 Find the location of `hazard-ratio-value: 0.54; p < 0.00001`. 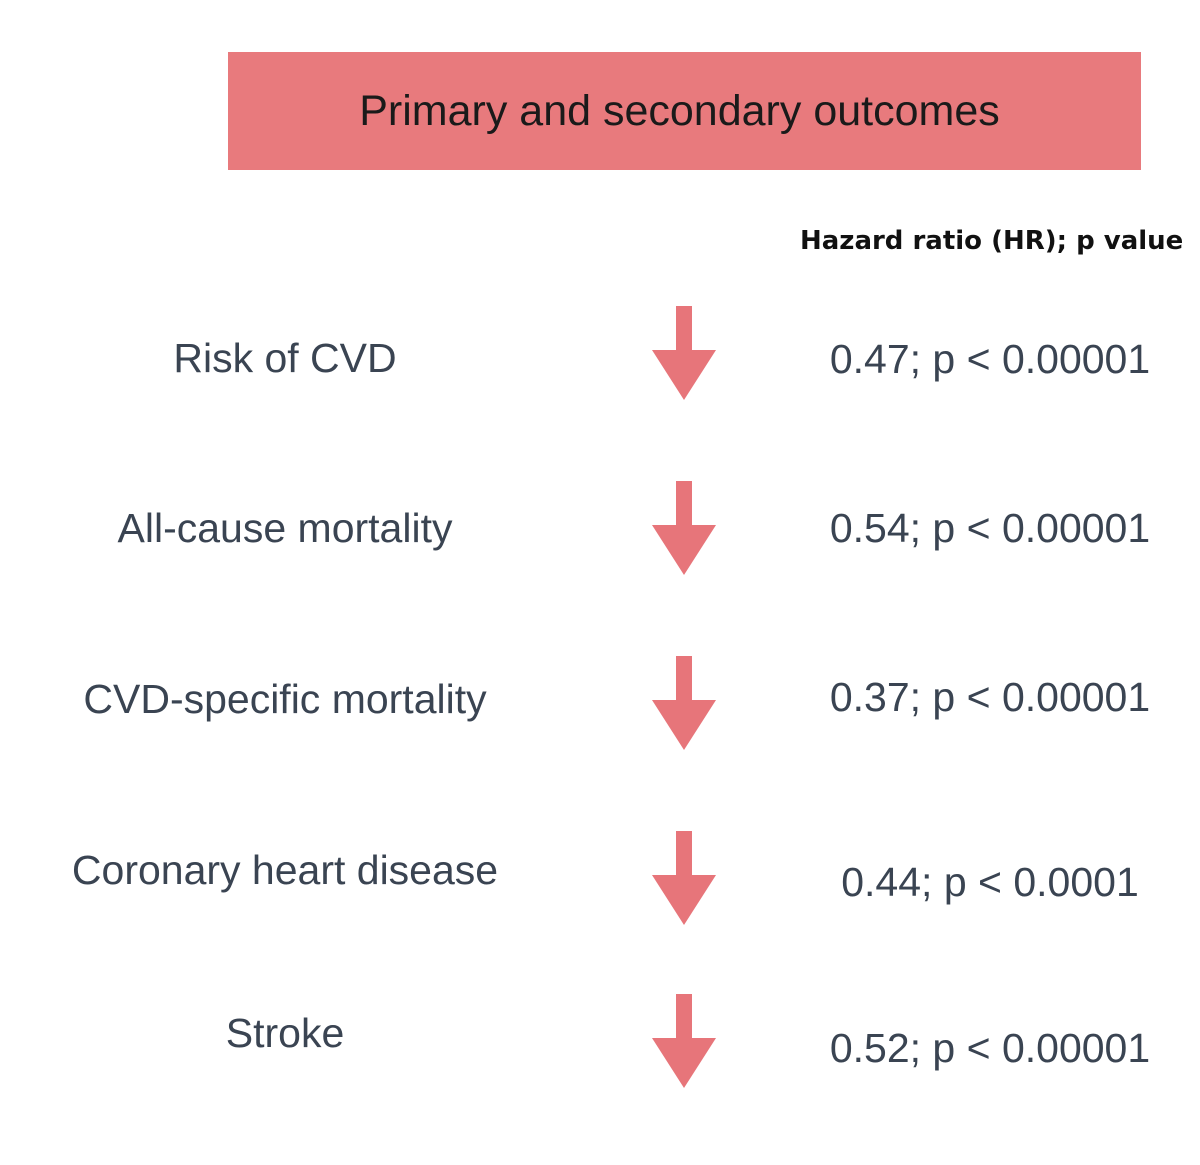

hazard-ratio-value: 0.54; p < 0.00001 is located at coordinates (990, 528).